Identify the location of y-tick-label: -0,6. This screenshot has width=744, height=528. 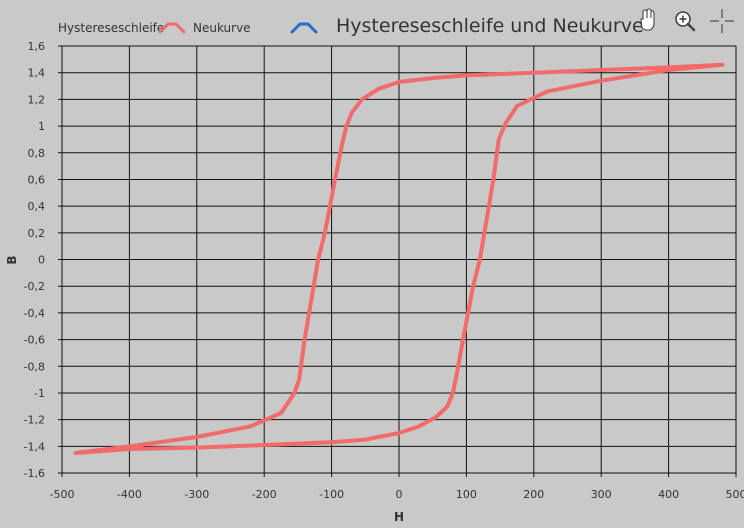
(34, 340).